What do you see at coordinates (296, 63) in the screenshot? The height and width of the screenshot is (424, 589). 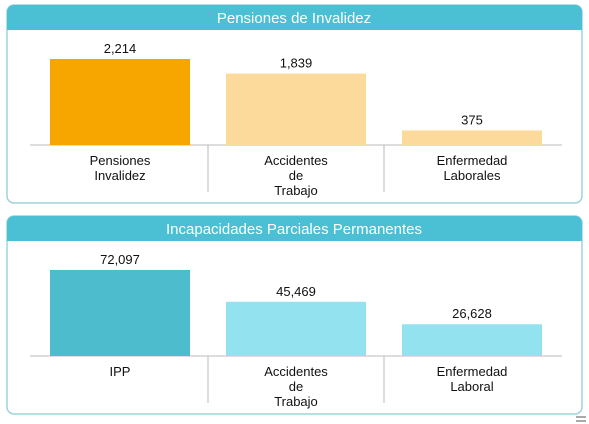 I see `value-label: 1,839` at bounding box center [296, 63].